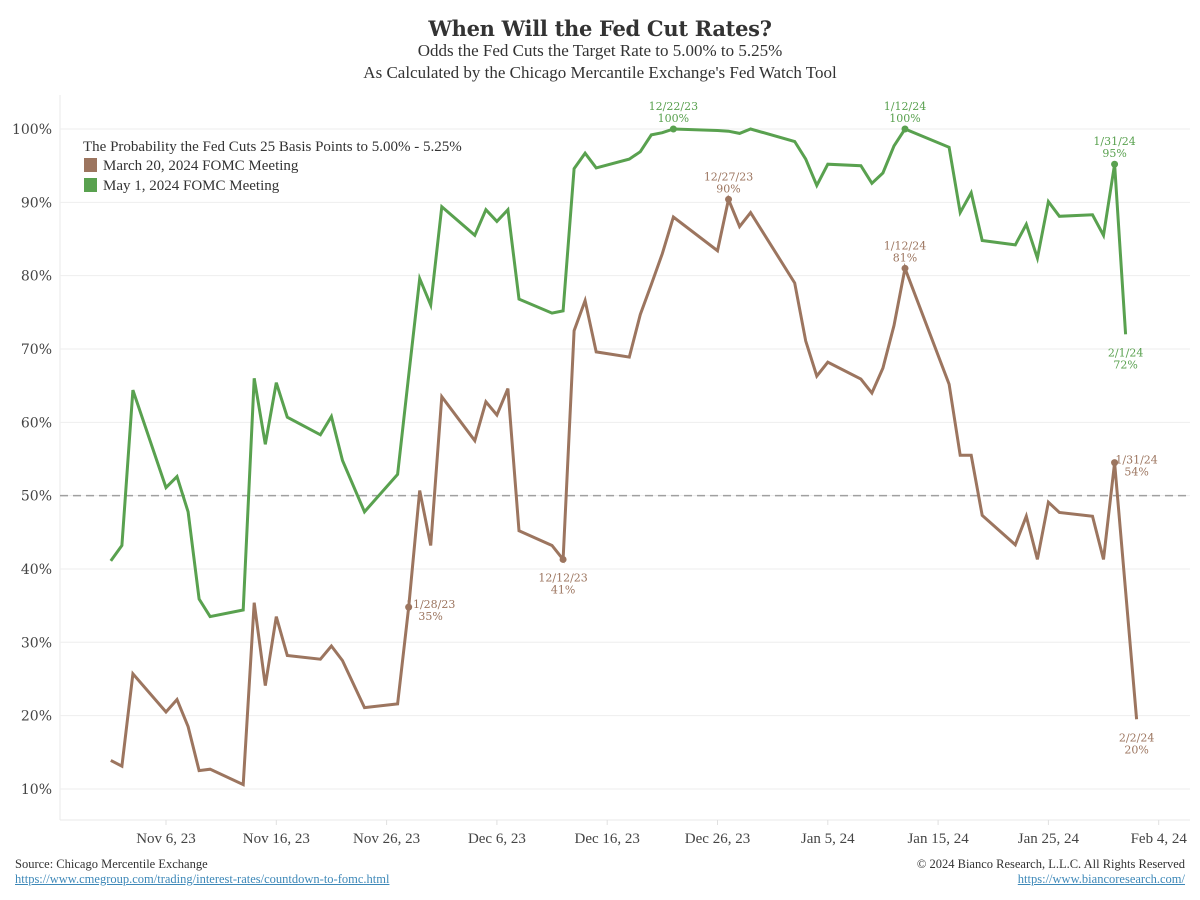 This screenshot has width=1200, height=900. Describe the element at coordinates (563, 589) in the screenshot. I see `annotation-value: 41%` at that location.